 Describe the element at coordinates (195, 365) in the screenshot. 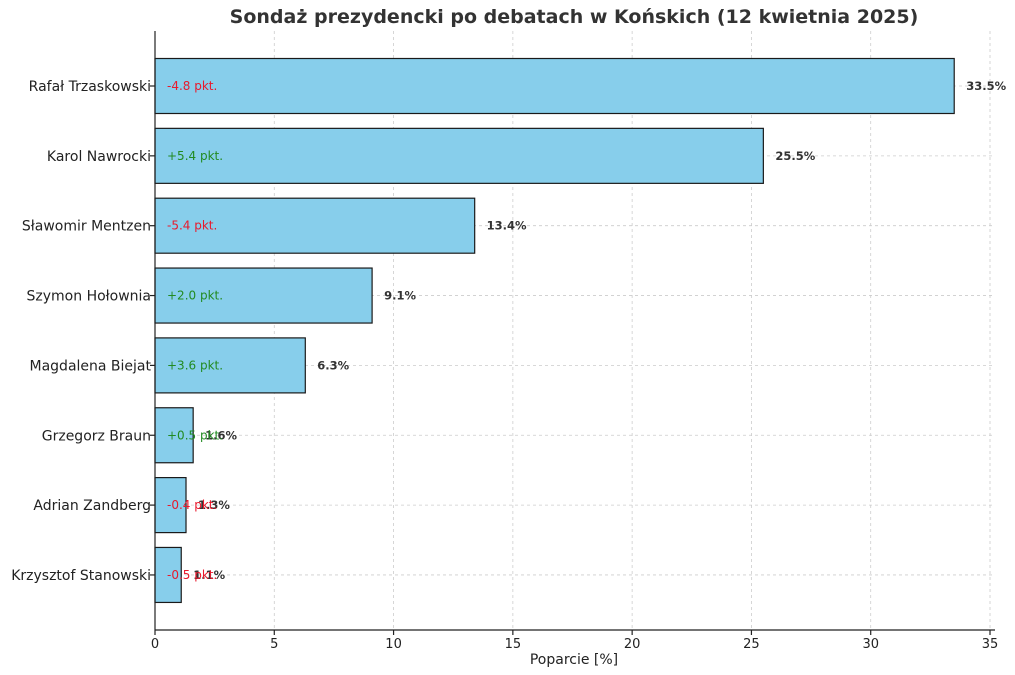

I see `change-label: +3.6 pkt.` at that location.